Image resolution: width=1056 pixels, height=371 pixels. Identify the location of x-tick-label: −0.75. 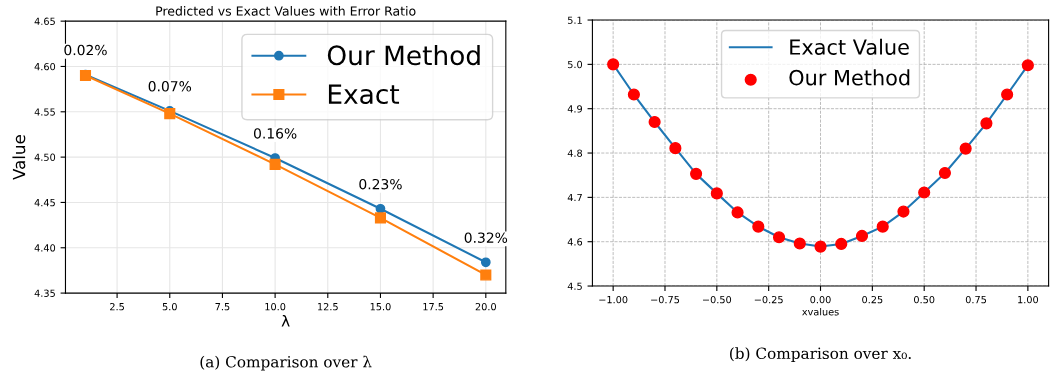
(665, 299).